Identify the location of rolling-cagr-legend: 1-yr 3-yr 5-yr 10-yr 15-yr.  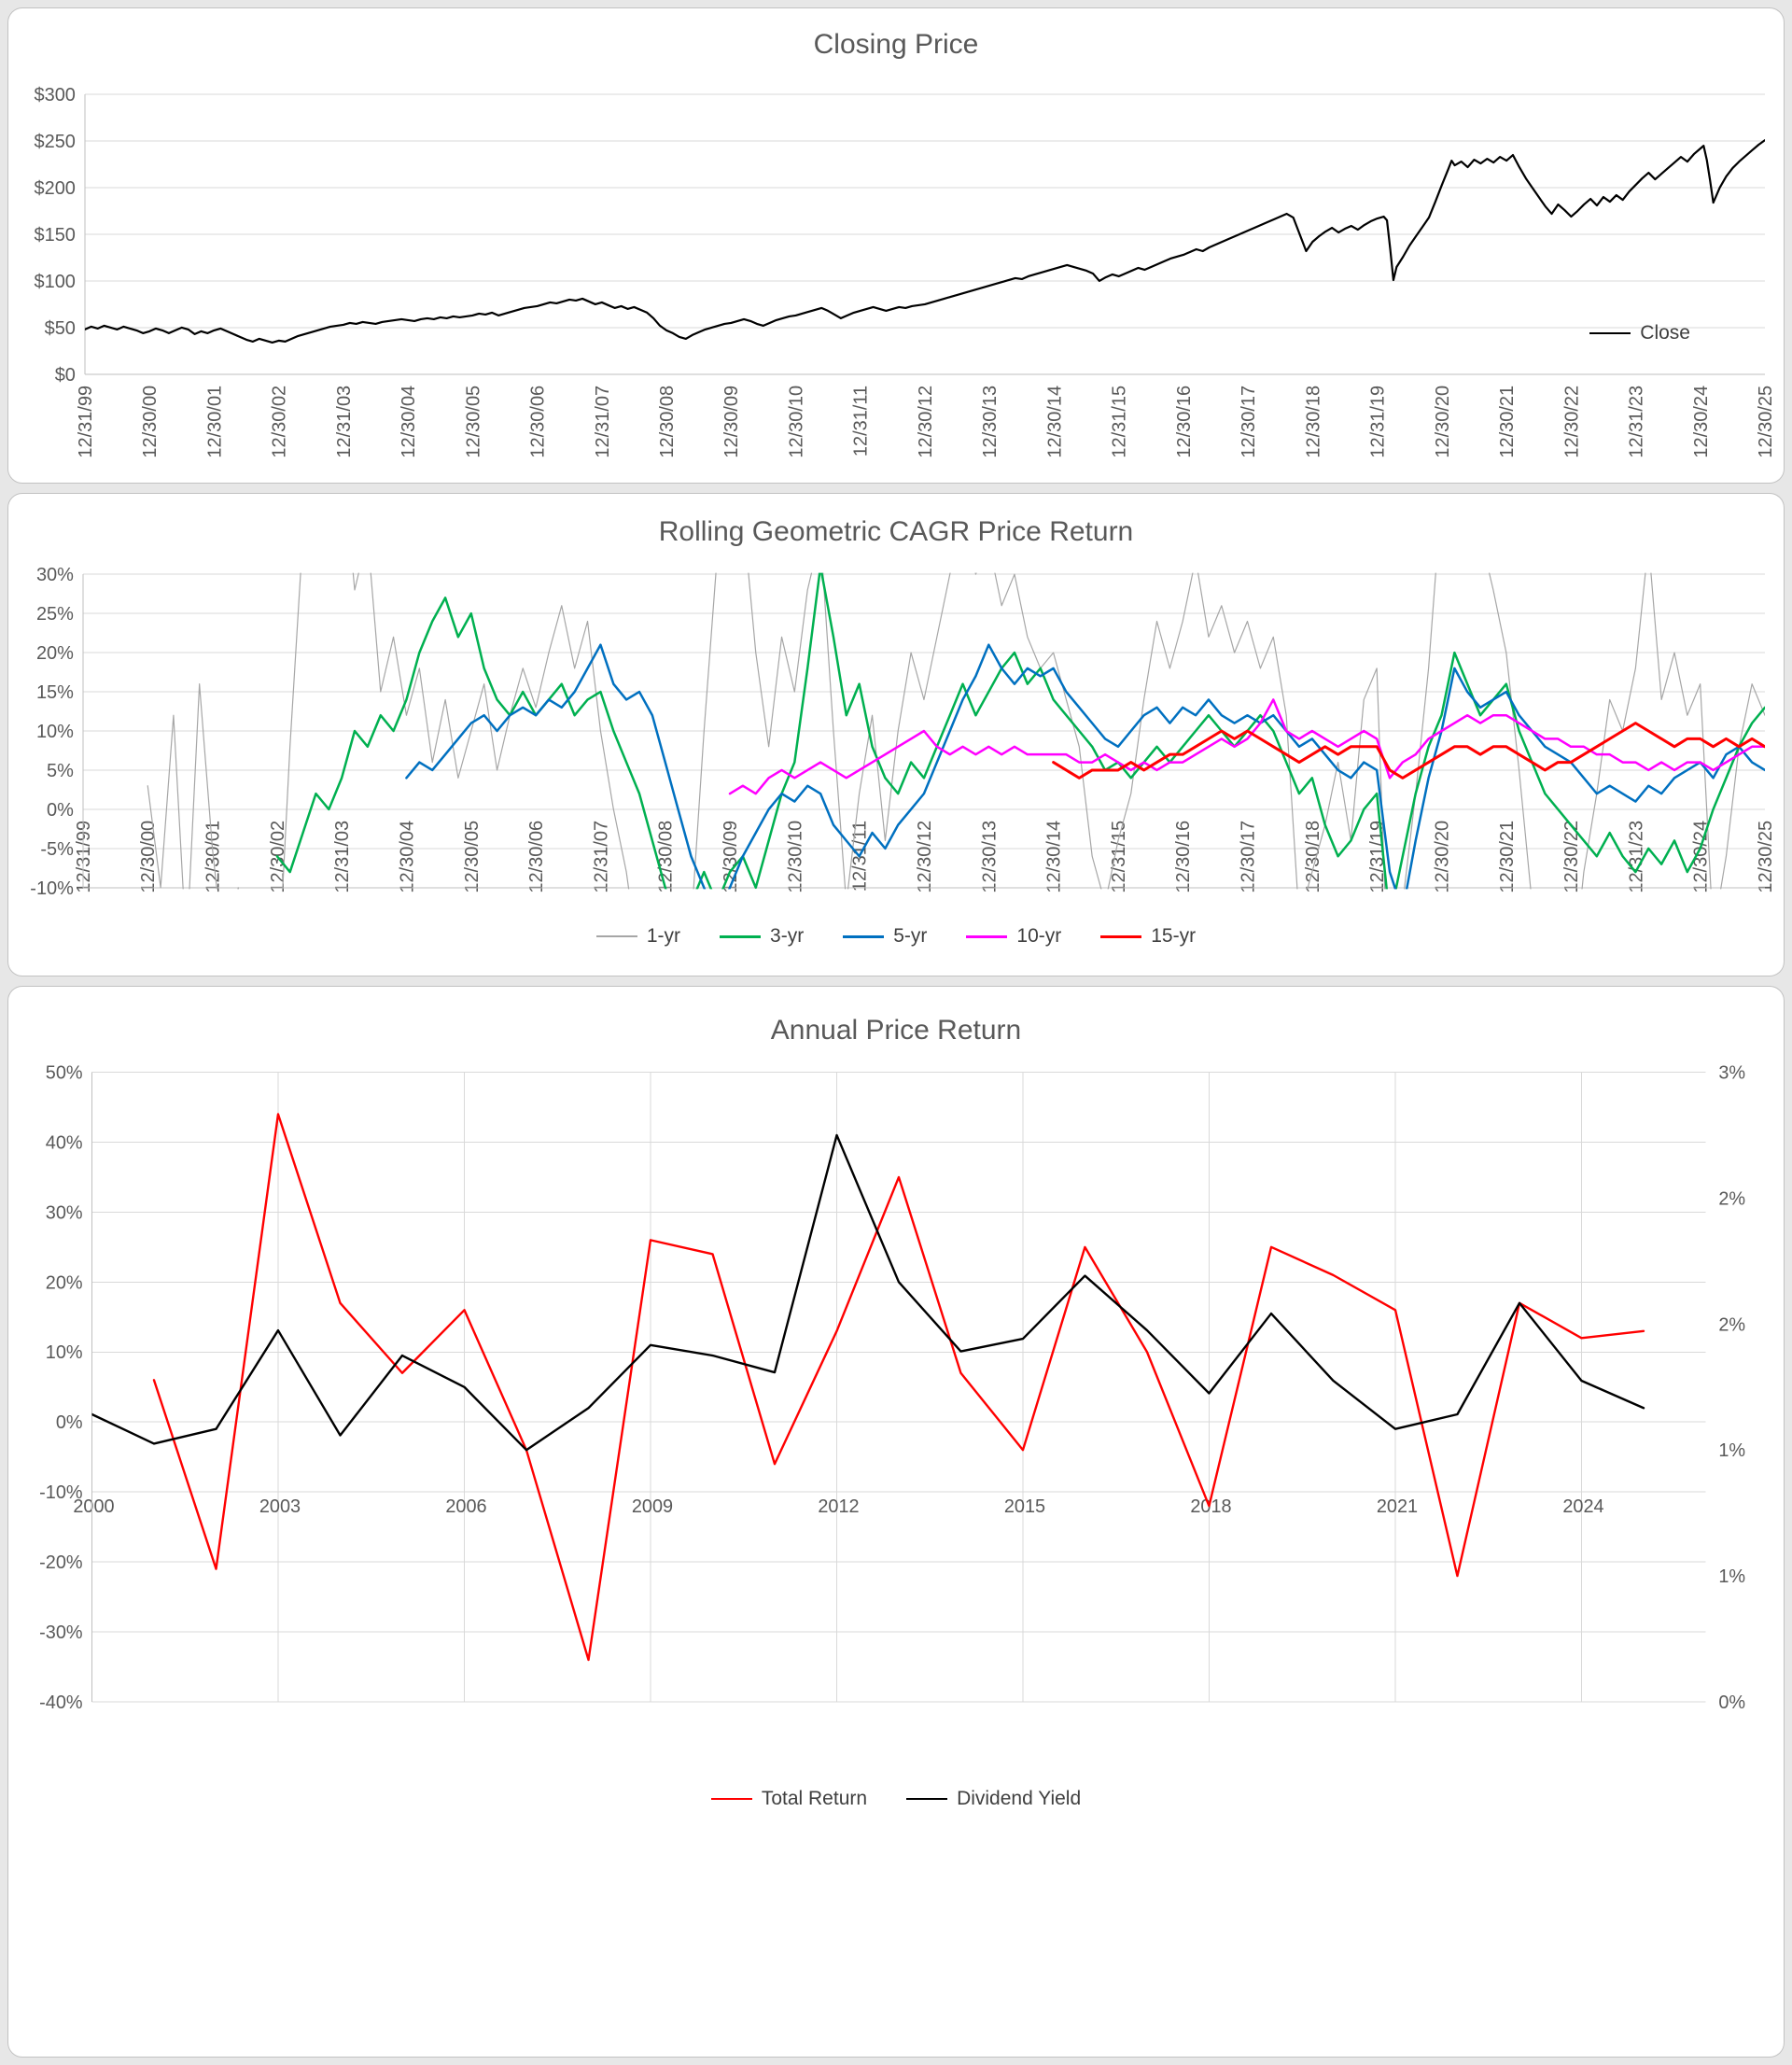
(896, 936).